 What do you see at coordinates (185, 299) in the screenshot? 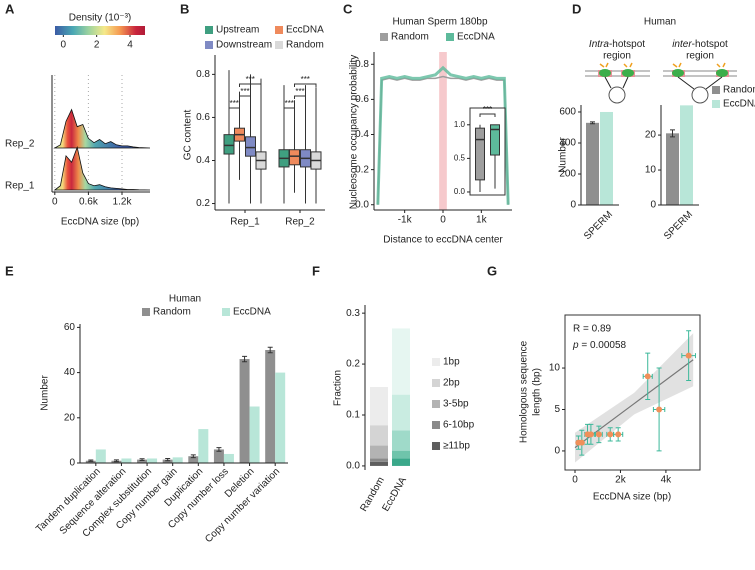
I see `chart-title: Human` at bounding box center [185, 299].